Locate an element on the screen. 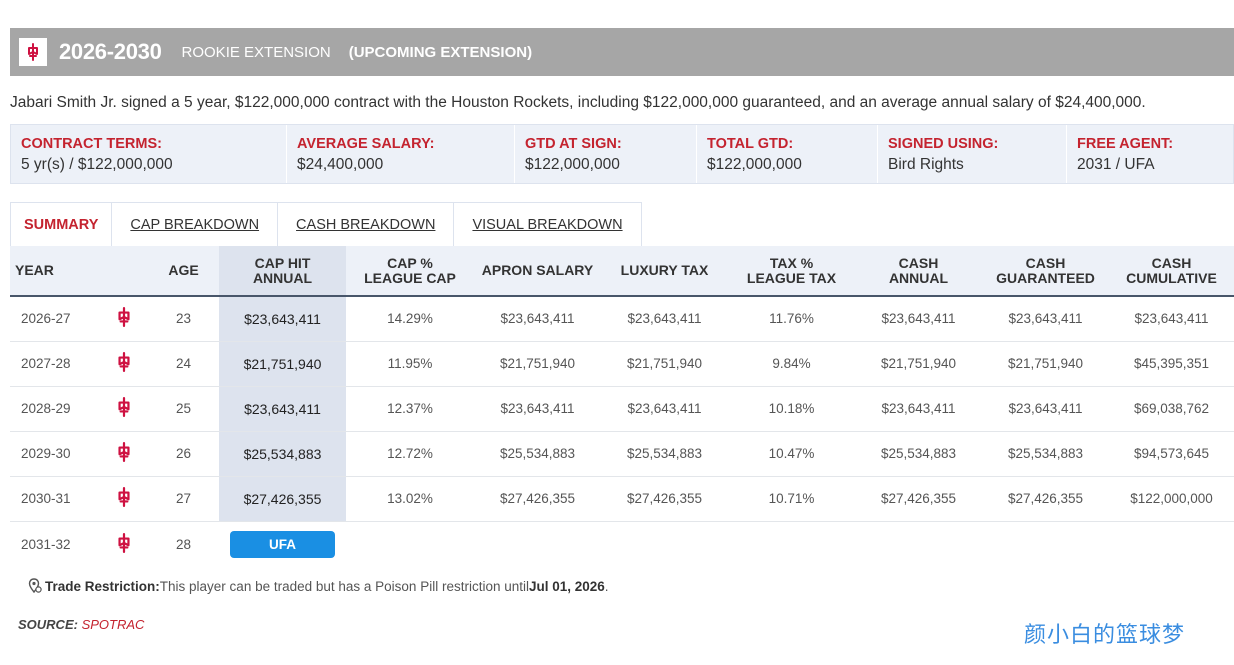 This screenshot has height=665, width=1234. term-contract-terms: CONTRACT TERMS: 5 yr(s) / $122,000,000 is located at coordinates (149, 154).